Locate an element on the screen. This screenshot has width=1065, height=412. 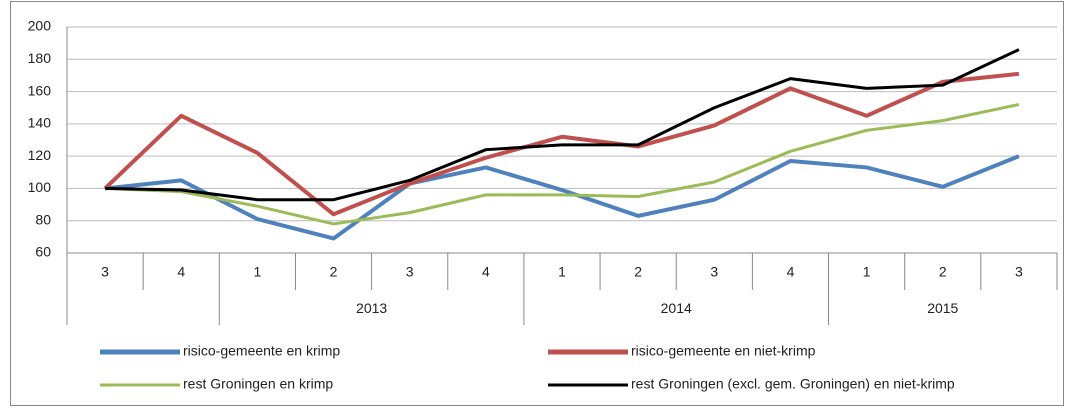
y-tick-label: 120 is located at coordinates (40, 155).